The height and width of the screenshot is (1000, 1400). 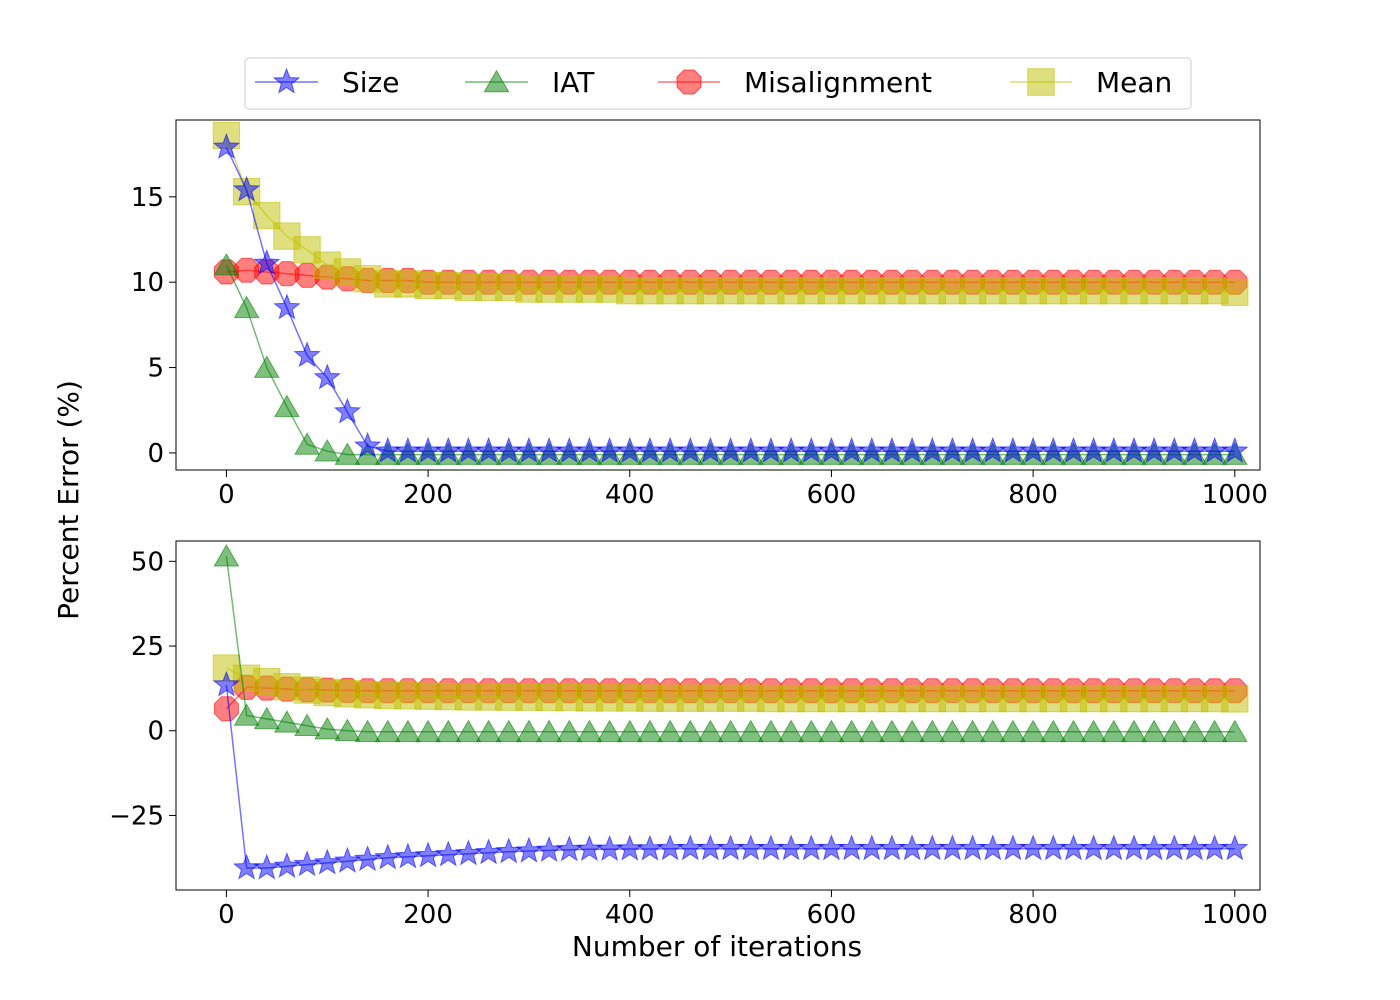 What do you see at coordinates (1134, 82) in the screenshot?
I see `legend-label-mean: Mean` at bounding box center [1134, 82].